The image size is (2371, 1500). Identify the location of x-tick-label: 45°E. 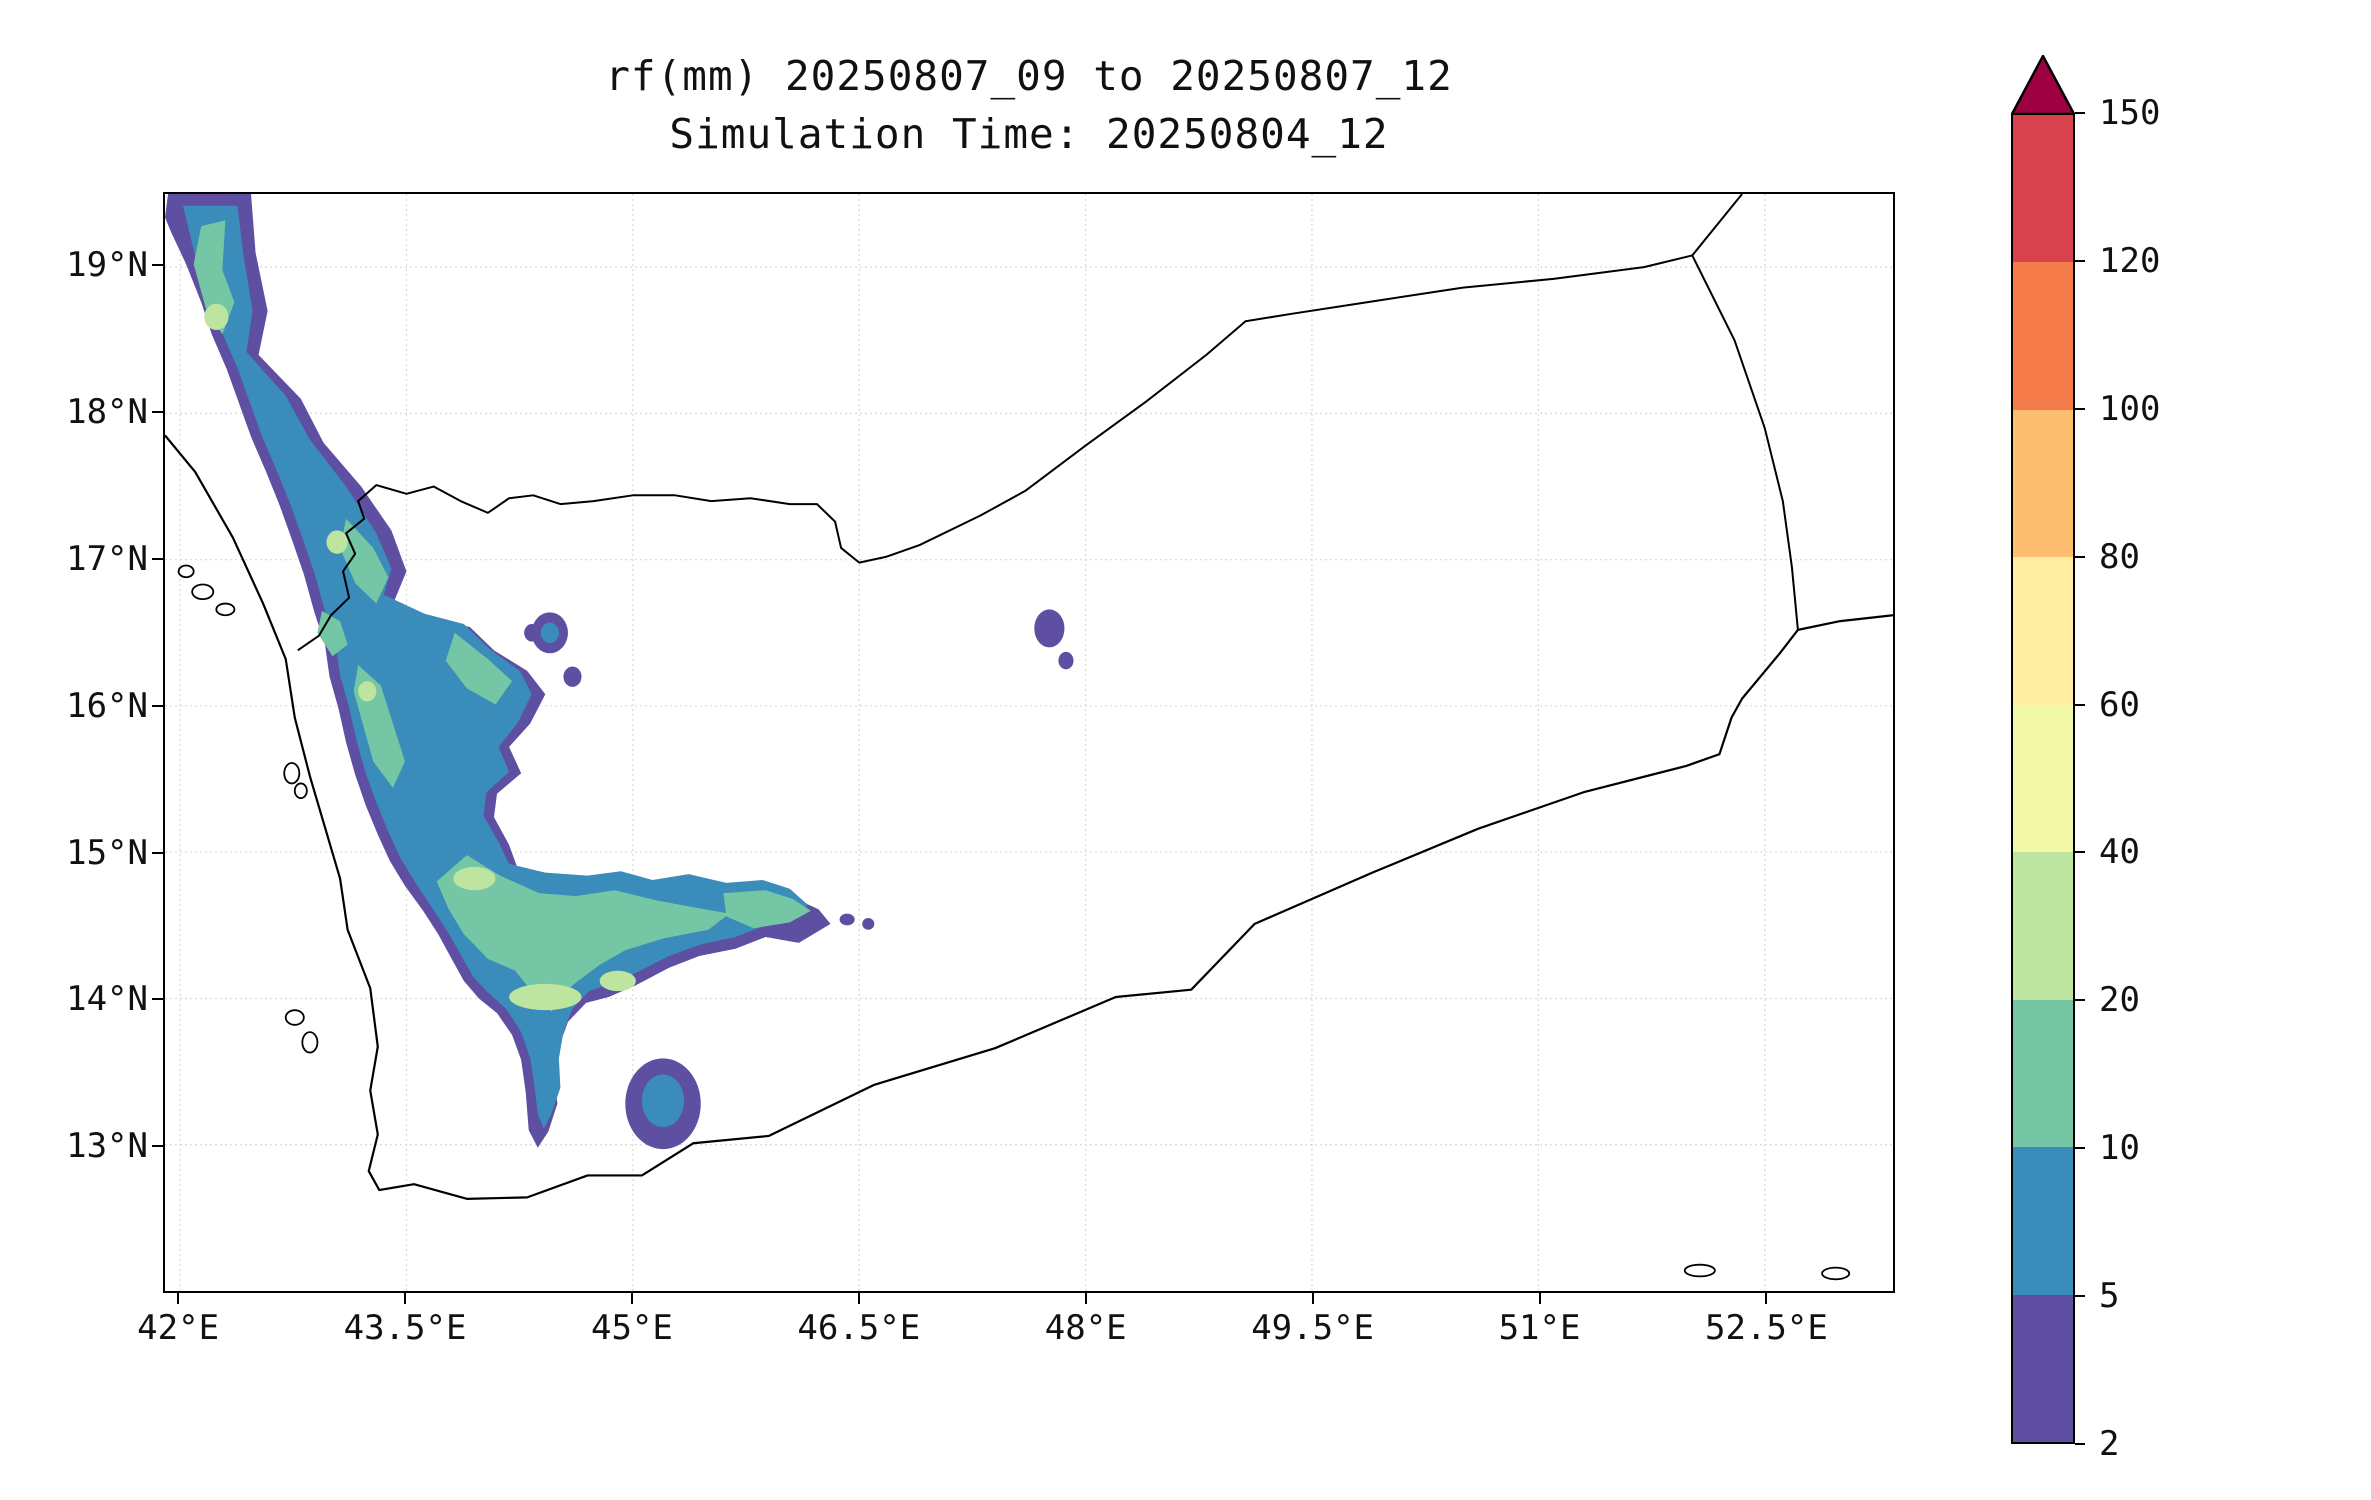
(631, 1328).